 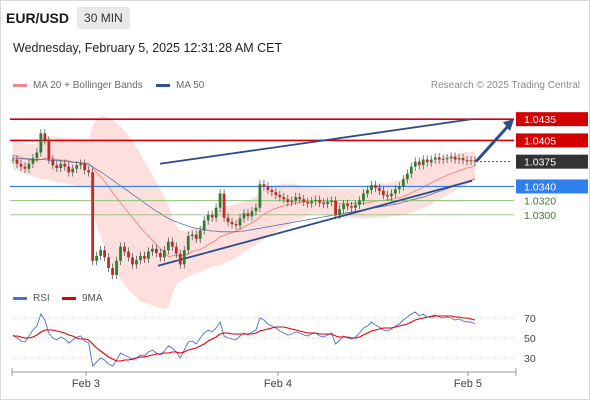 I want to click on legend-ma50: MA 50, so click(x=180, y=85).